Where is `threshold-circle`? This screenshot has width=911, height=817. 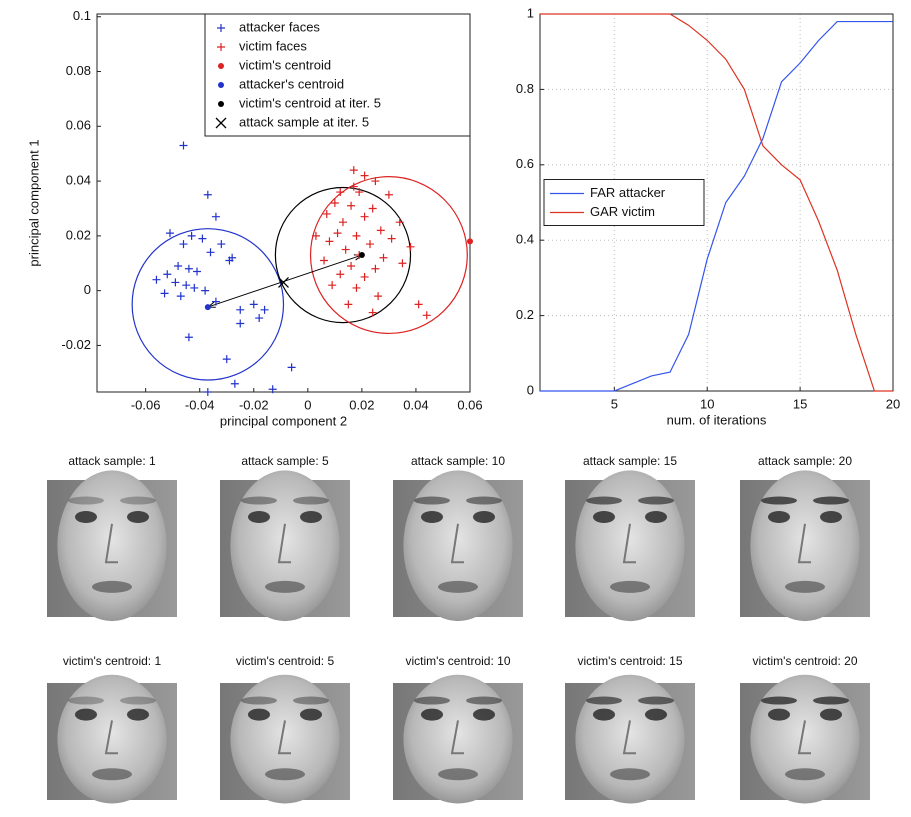
threshold-circle is located at coordinates (388, 255).